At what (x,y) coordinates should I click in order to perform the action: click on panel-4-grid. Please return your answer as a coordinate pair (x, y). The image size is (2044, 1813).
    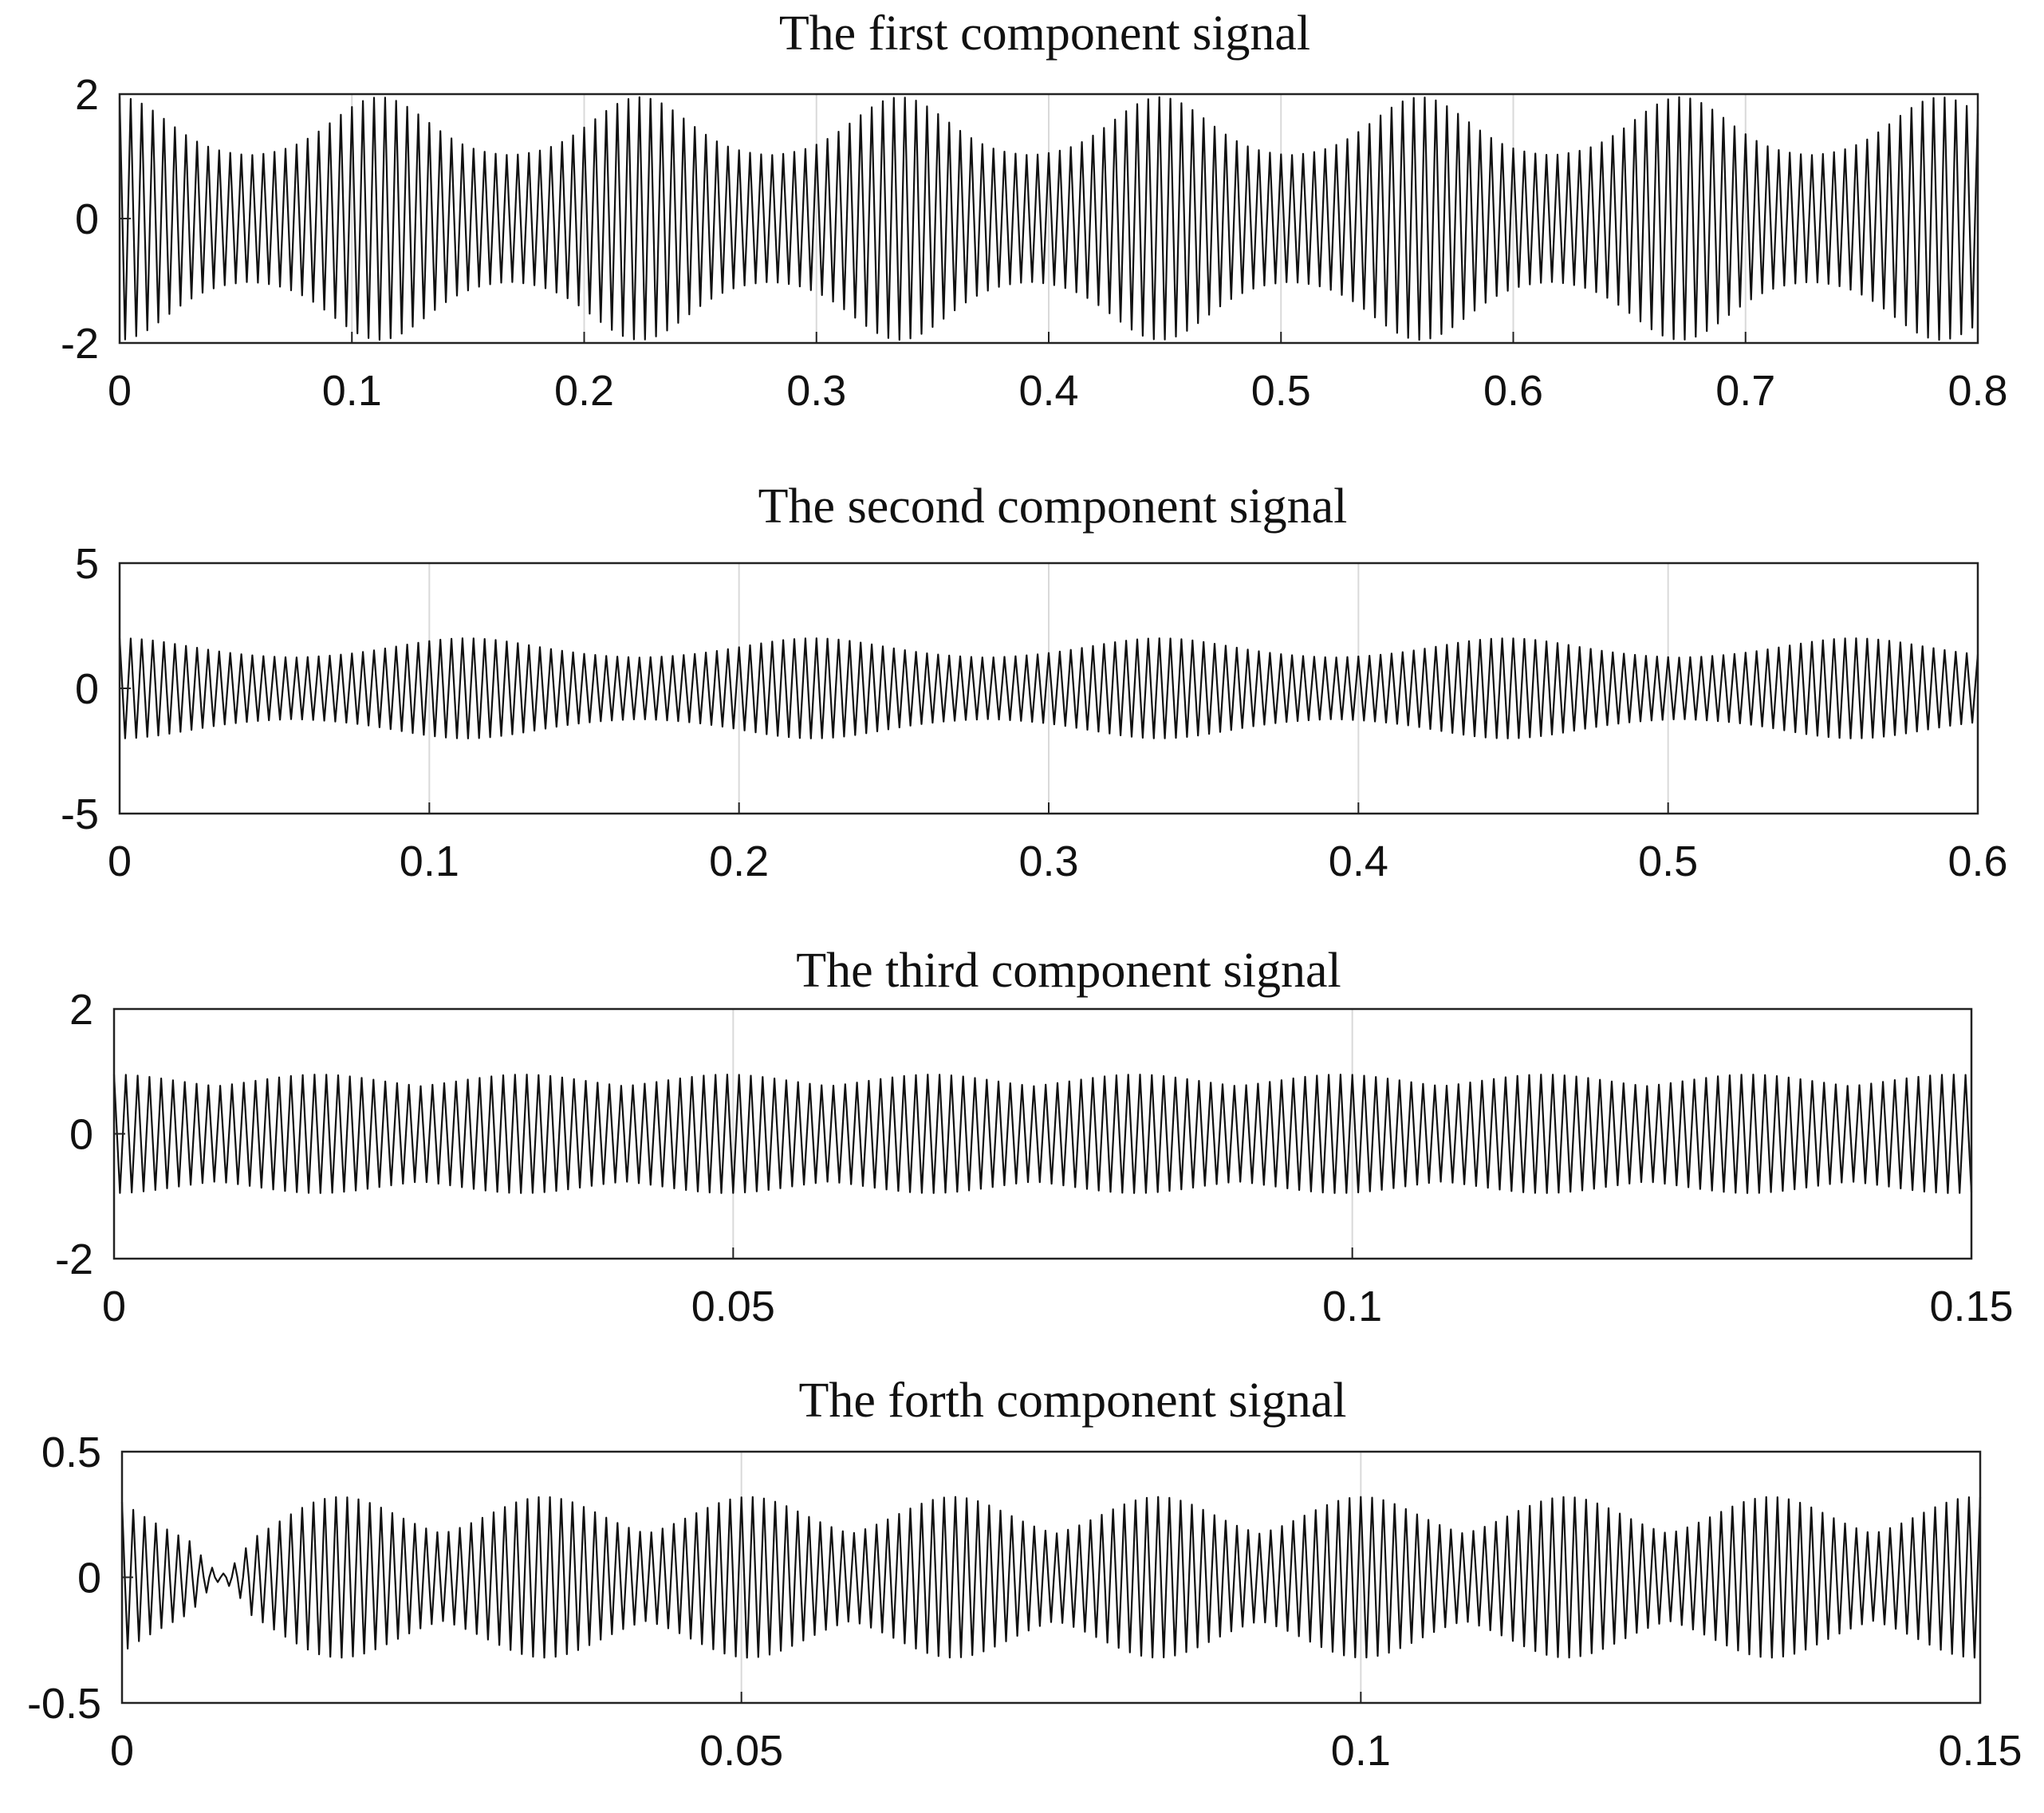
    Looking at the image, I should click on (1051, 1578).